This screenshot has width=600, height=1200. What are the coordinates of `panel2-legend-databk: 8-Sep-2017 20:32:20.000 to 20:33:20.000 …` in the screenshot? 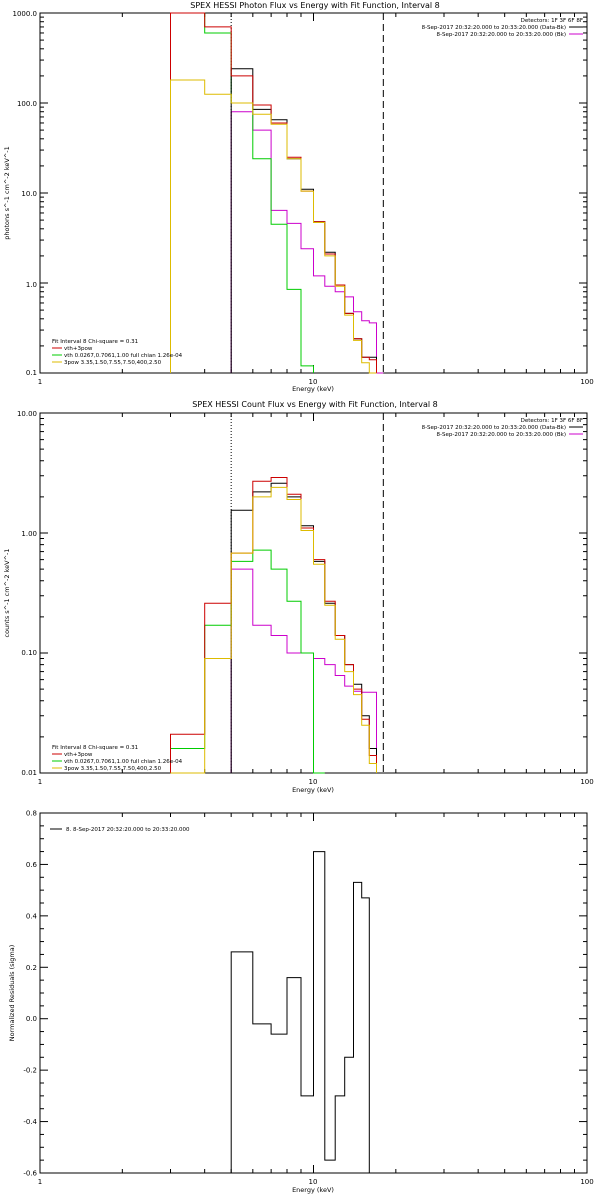 It's located at (494, 428).